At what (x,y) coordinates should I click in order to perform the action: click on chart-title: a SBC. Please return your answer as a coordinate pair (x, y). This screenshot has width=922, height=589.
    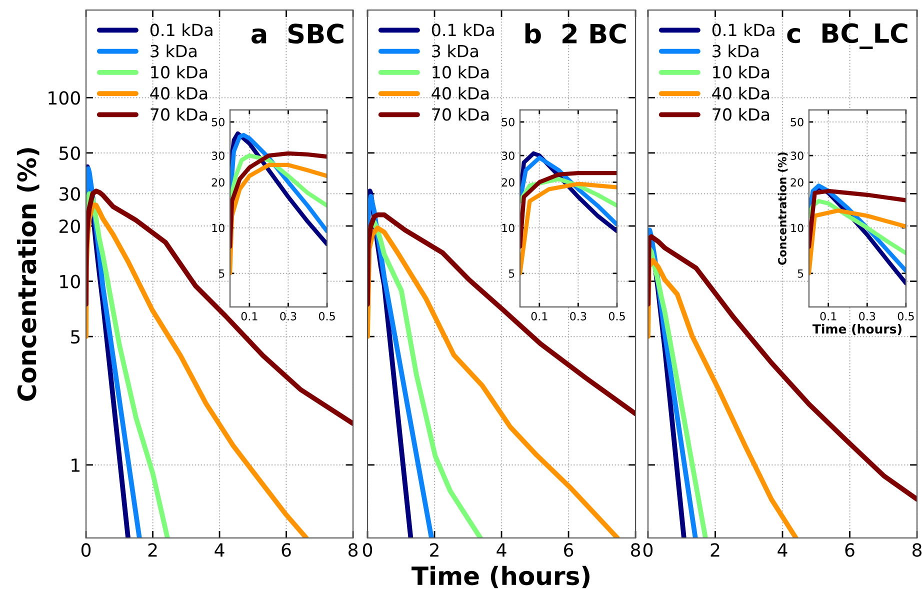
    Looking at the image, I should click on (297, 34).